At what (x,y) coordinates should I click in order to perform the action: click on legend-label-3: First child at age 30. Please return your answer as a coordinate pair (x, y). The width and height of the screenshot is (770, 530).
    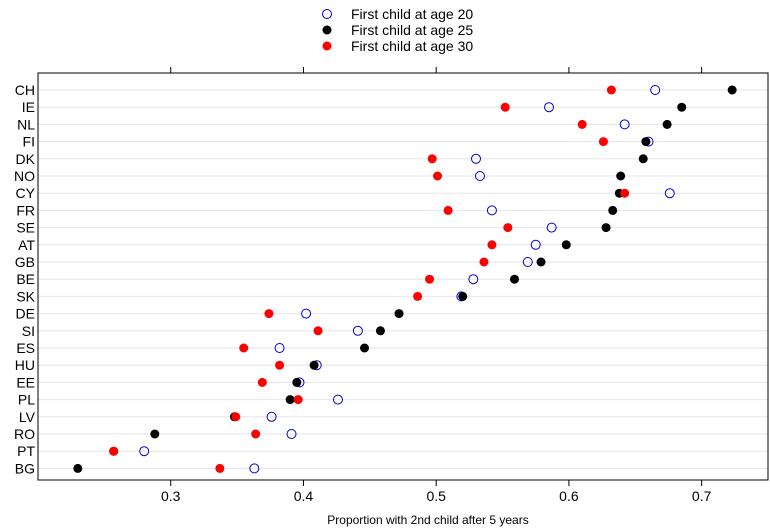
    Looking at the image, I should click on (412, 46).